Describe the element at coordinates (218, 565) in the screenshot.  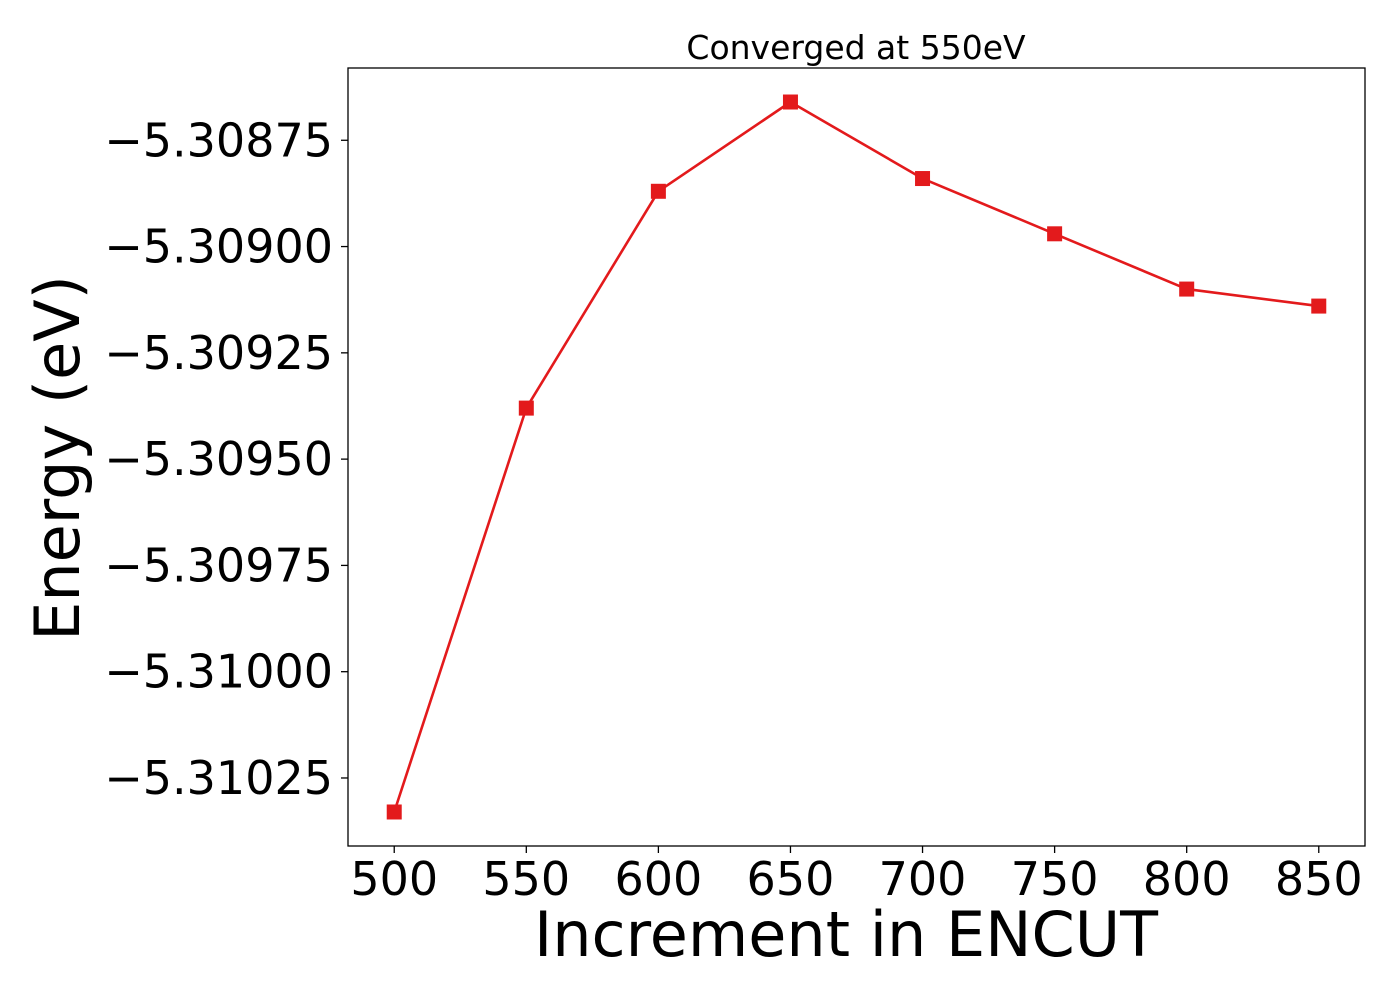
I see `y-tick-label: −5.30975` at that location.